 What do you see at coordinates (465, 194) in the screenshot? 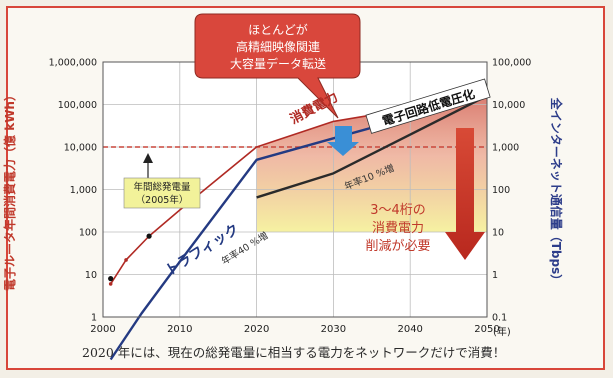
I see `red-down-arrow-icon` at bounding box center [465, 194].